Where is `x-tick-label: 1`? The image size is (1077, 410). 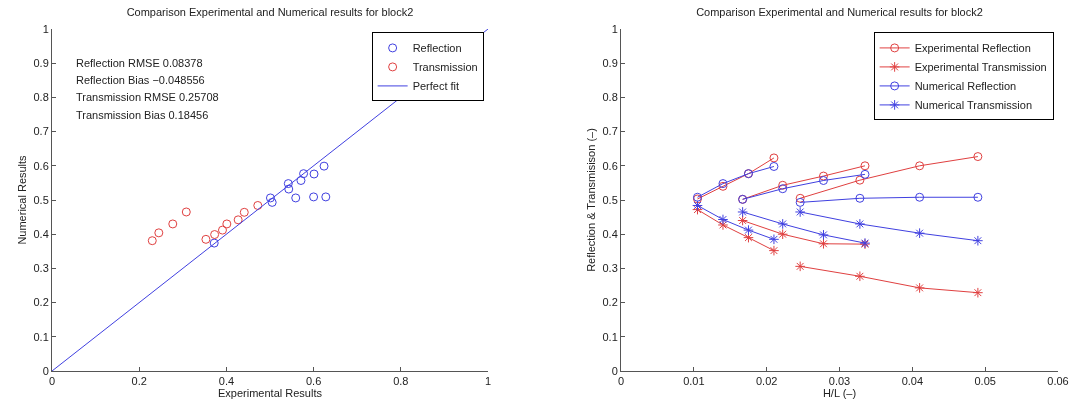 x-tick-label: 1 is located at coordinates (488, 381).